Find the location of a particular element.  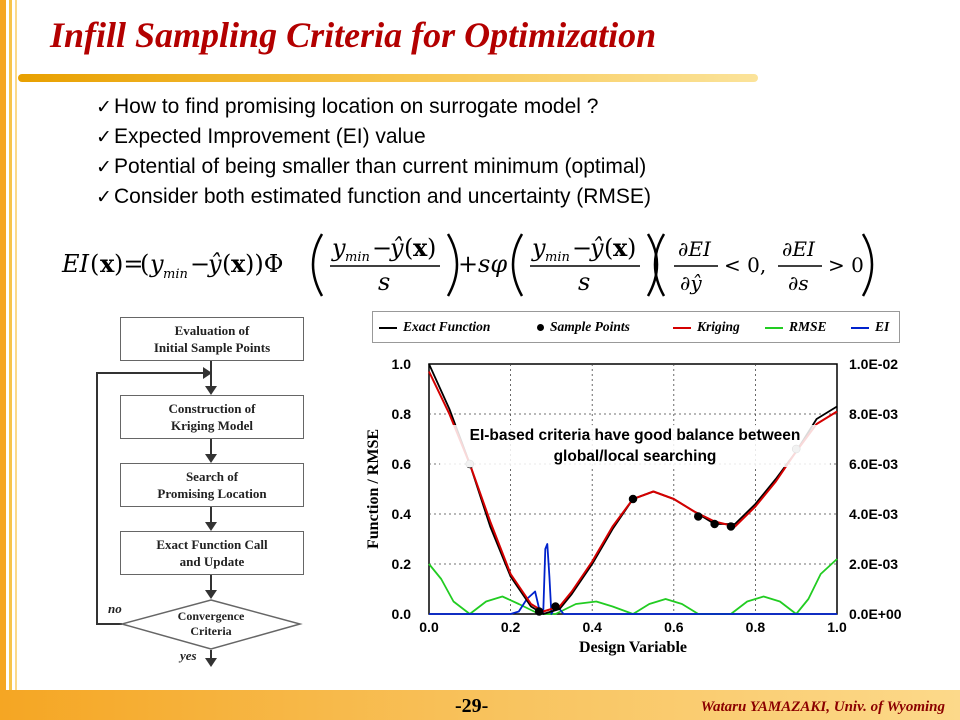

y-tick-label: 0.0 is located at coordinates (402, 614).